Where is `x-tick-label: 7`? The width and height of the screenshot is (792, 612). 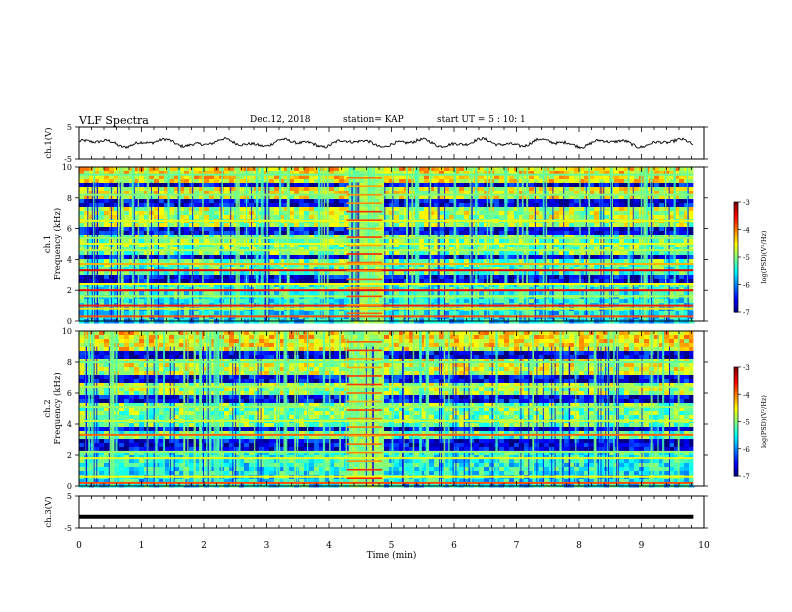
x-tick-label: 7 is located at coordinates (517, 546).